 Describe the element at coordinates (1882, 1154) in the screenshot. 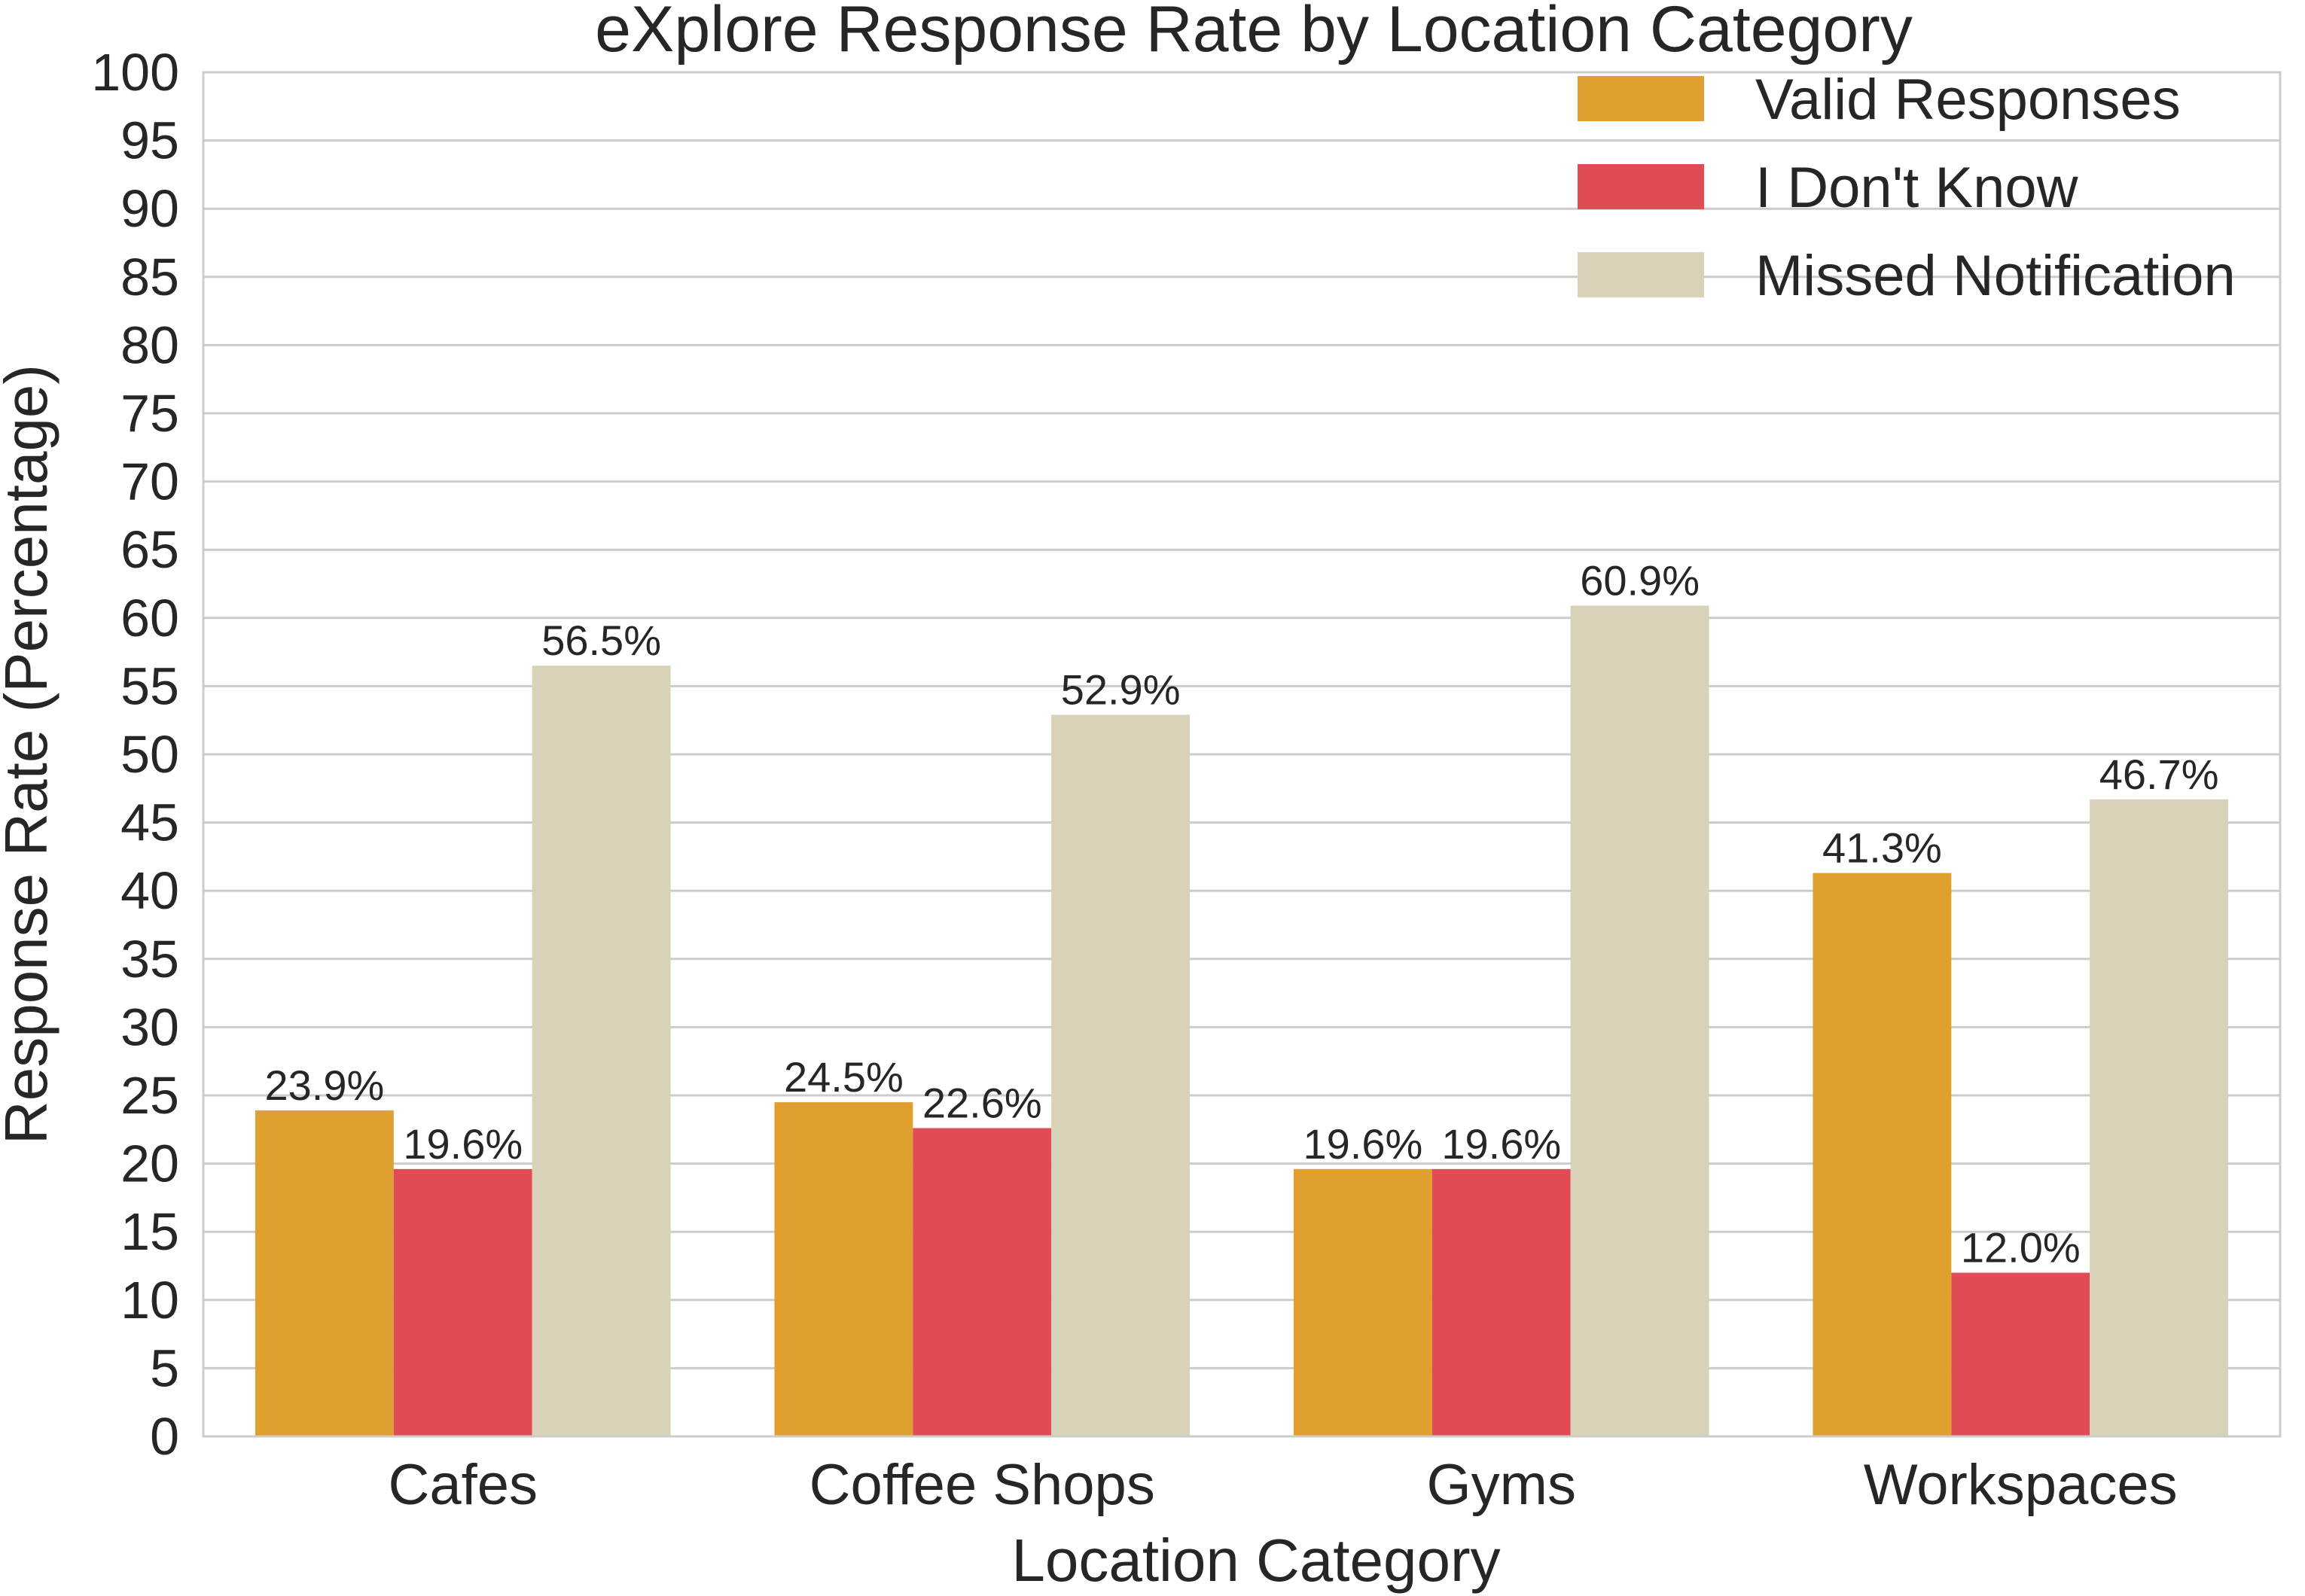

I see `bar-valid-responses-workspaces` at that location.